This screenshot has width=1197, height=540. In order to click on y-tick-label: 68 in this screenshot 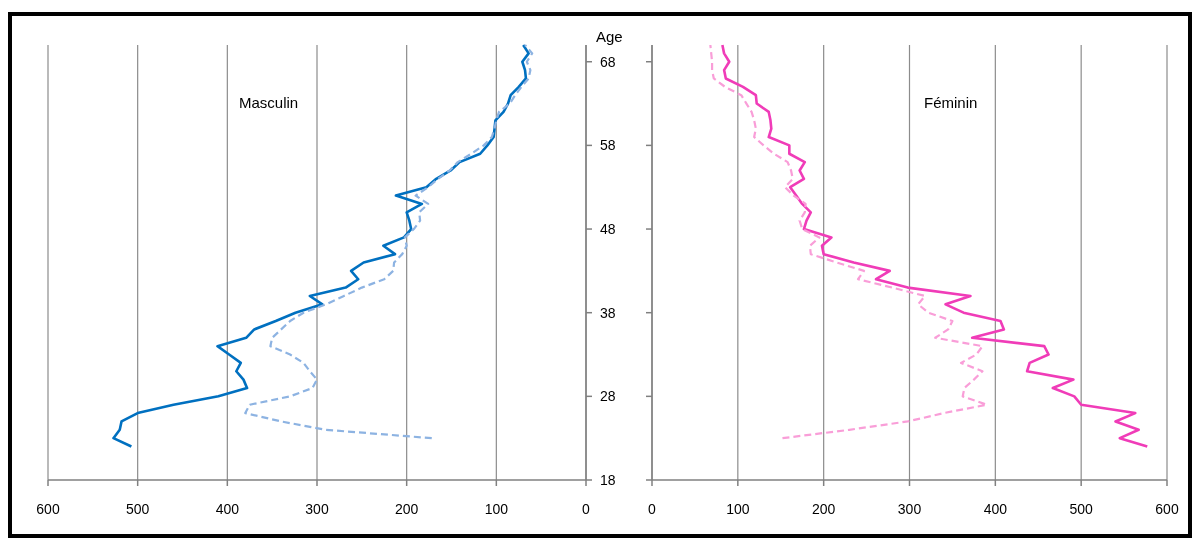, I will do `click(608, 61)`.